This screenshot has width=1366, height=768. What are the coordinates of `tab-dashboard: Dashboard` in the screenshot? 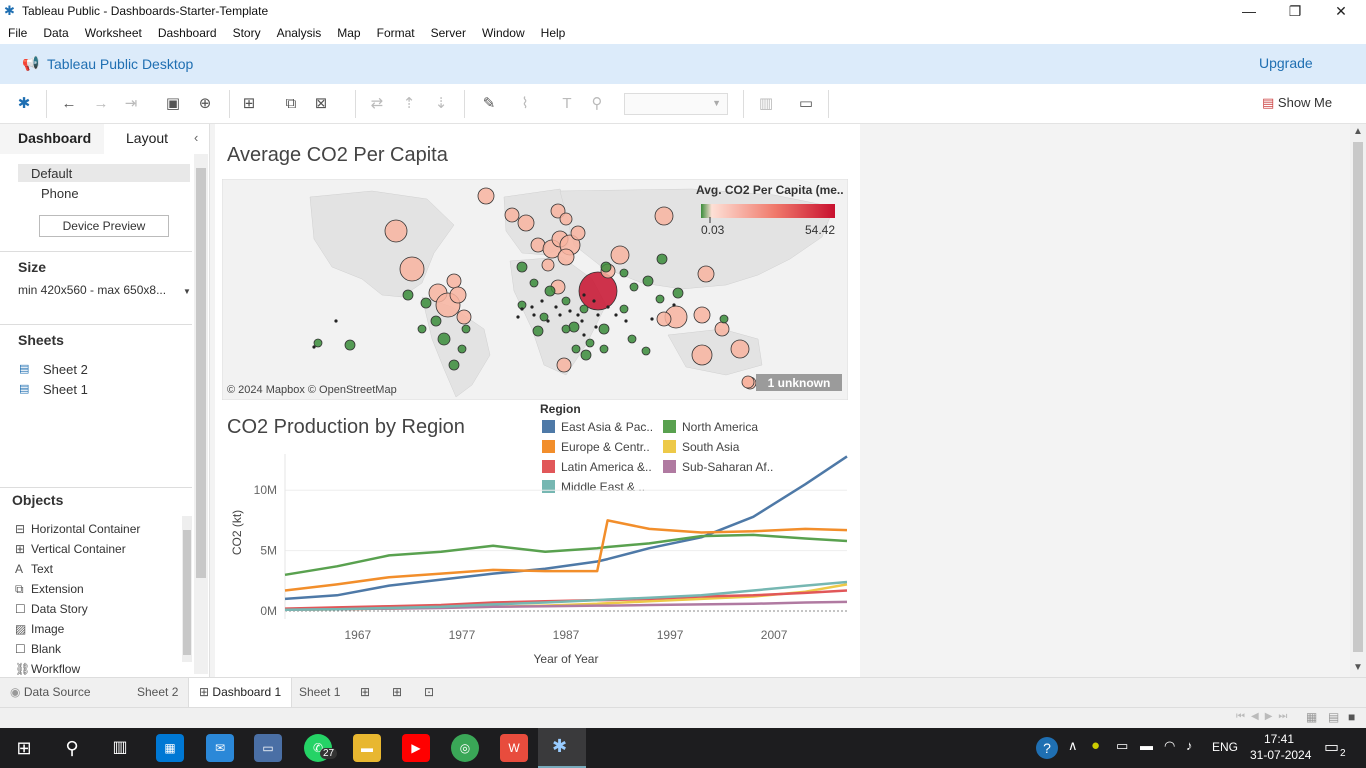 It's located at (55, 138).